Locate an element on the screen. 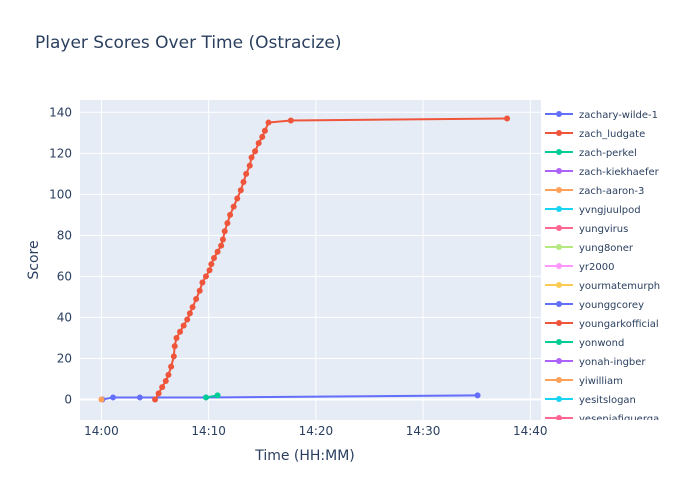  legend-label: yesenjafiguerga is located at coordinates (619, 419).